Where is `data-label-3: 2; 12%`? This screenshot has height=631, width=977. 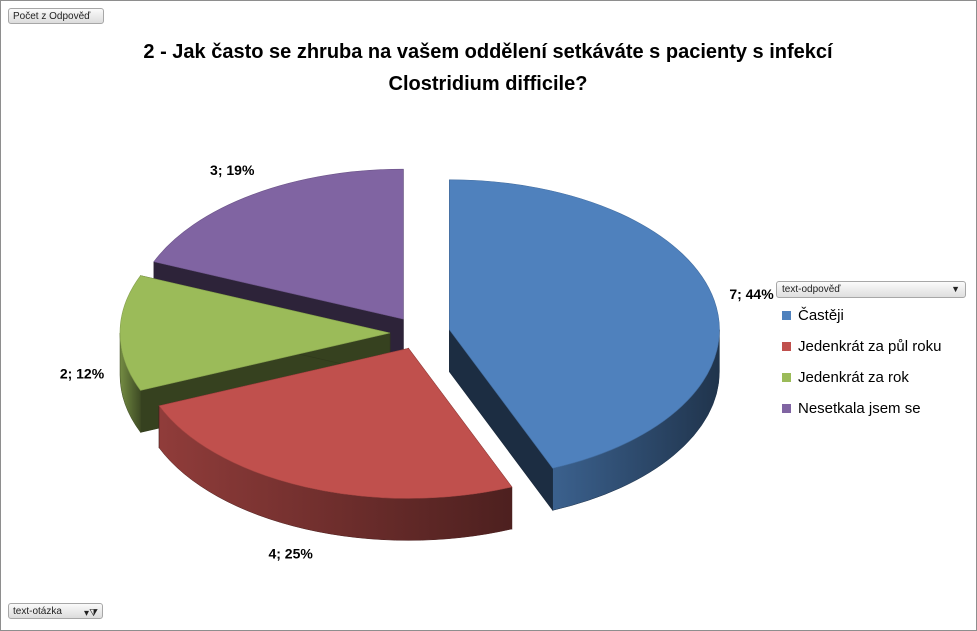 data-label-3: 2; 12% is located at coordinates (82, 374).